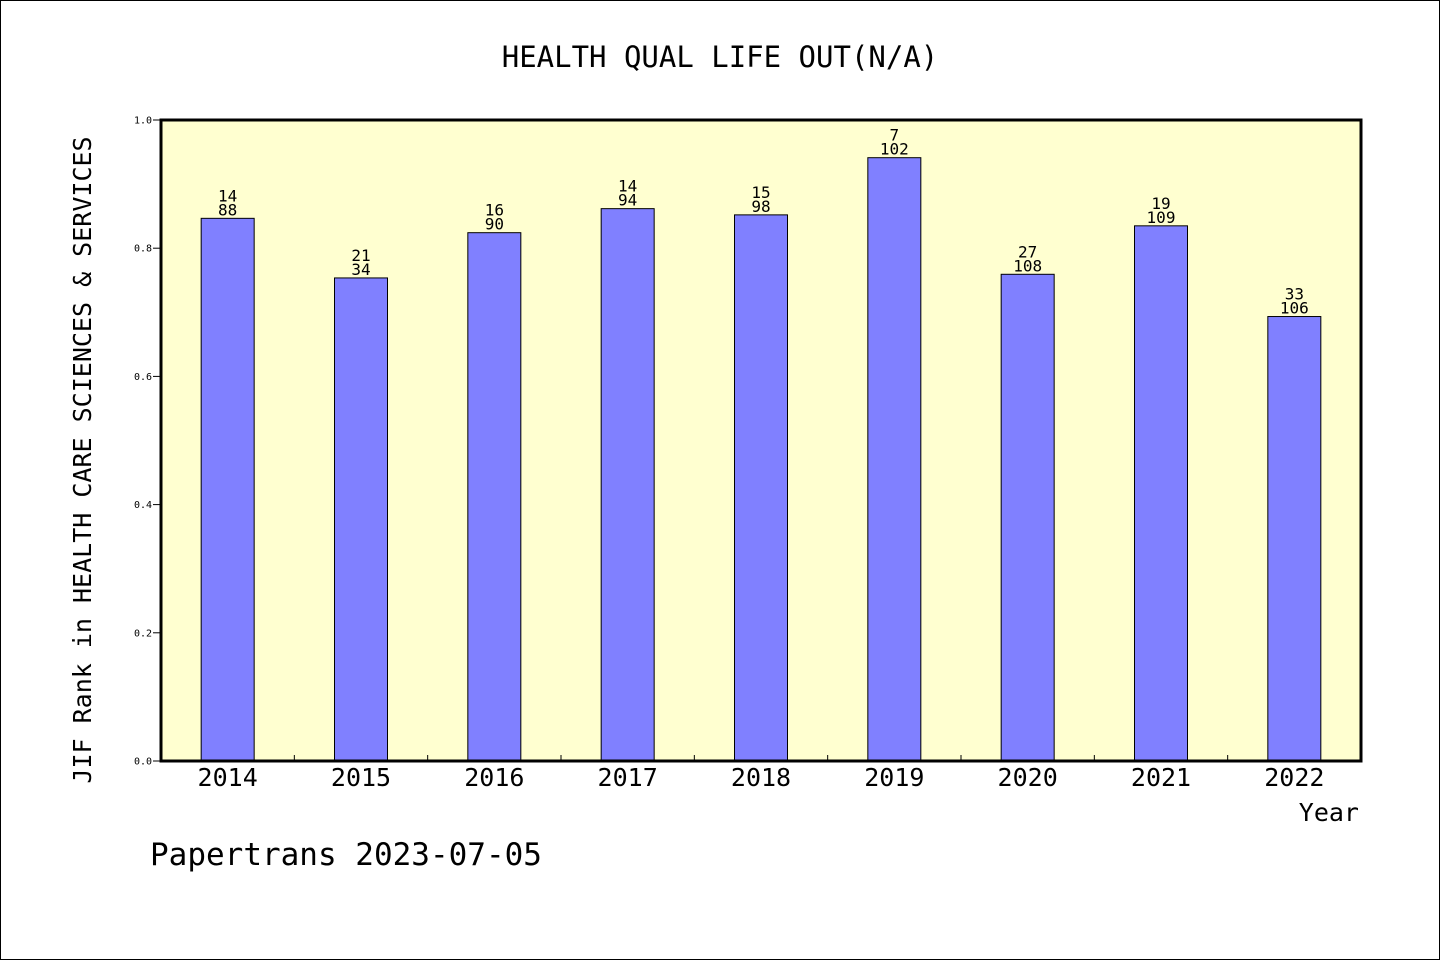 The width and height of the screenshot is (1440, 964). I want to click on x-axis: 2014 2015 2016 2017 2018 2019 2020 2021 2022, so click(761, 773).